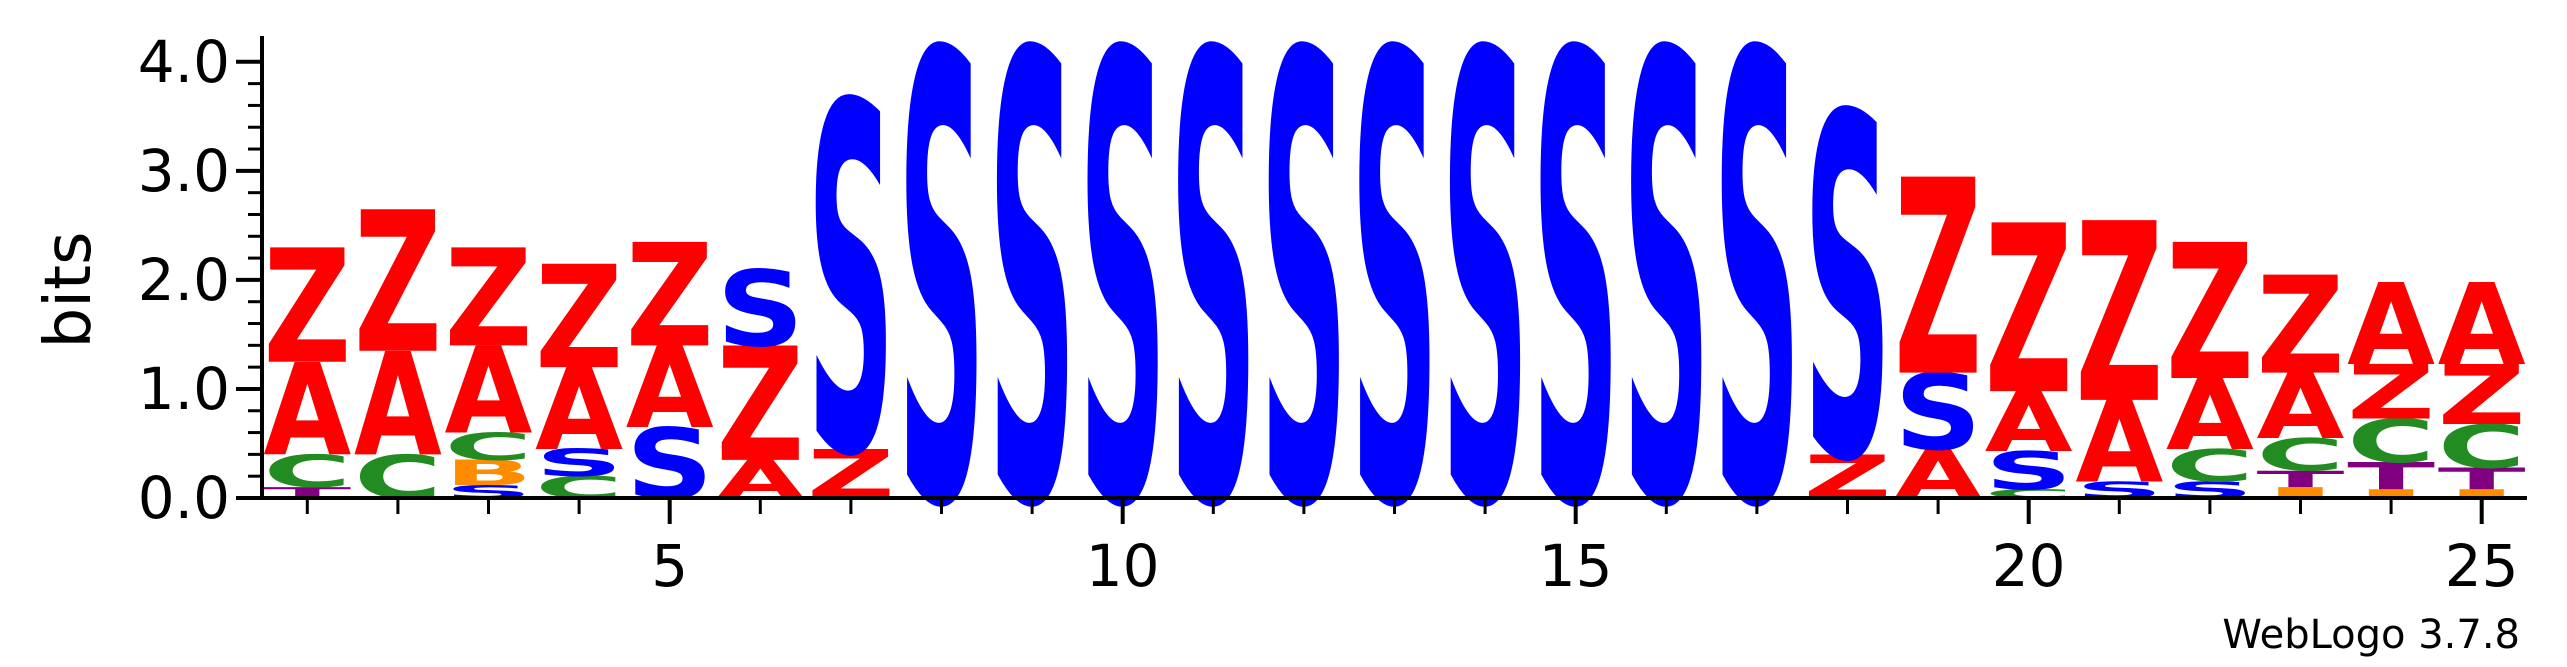  What do you see at coordinates (2371, 635) in the screenshot?
I see `weblogo-credit: WebLogo 3.7.8` at bounding box center [2371, 635].